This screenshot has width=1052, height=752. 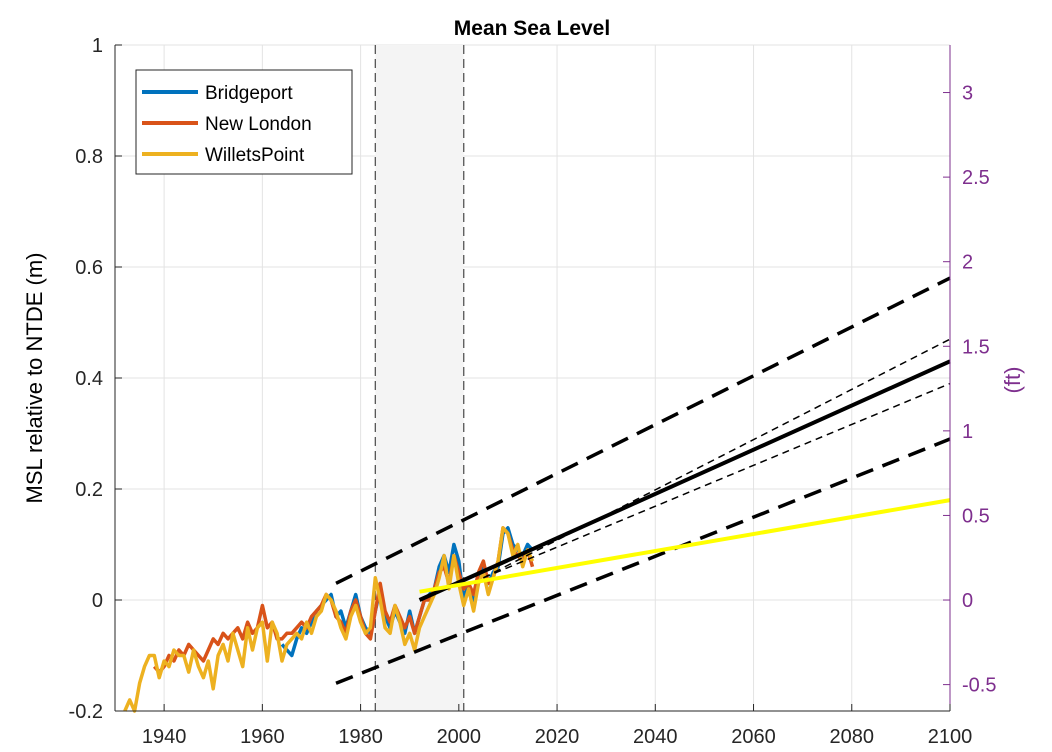 I want to click on y-tick-label: 1, so click(x=97, y=46).